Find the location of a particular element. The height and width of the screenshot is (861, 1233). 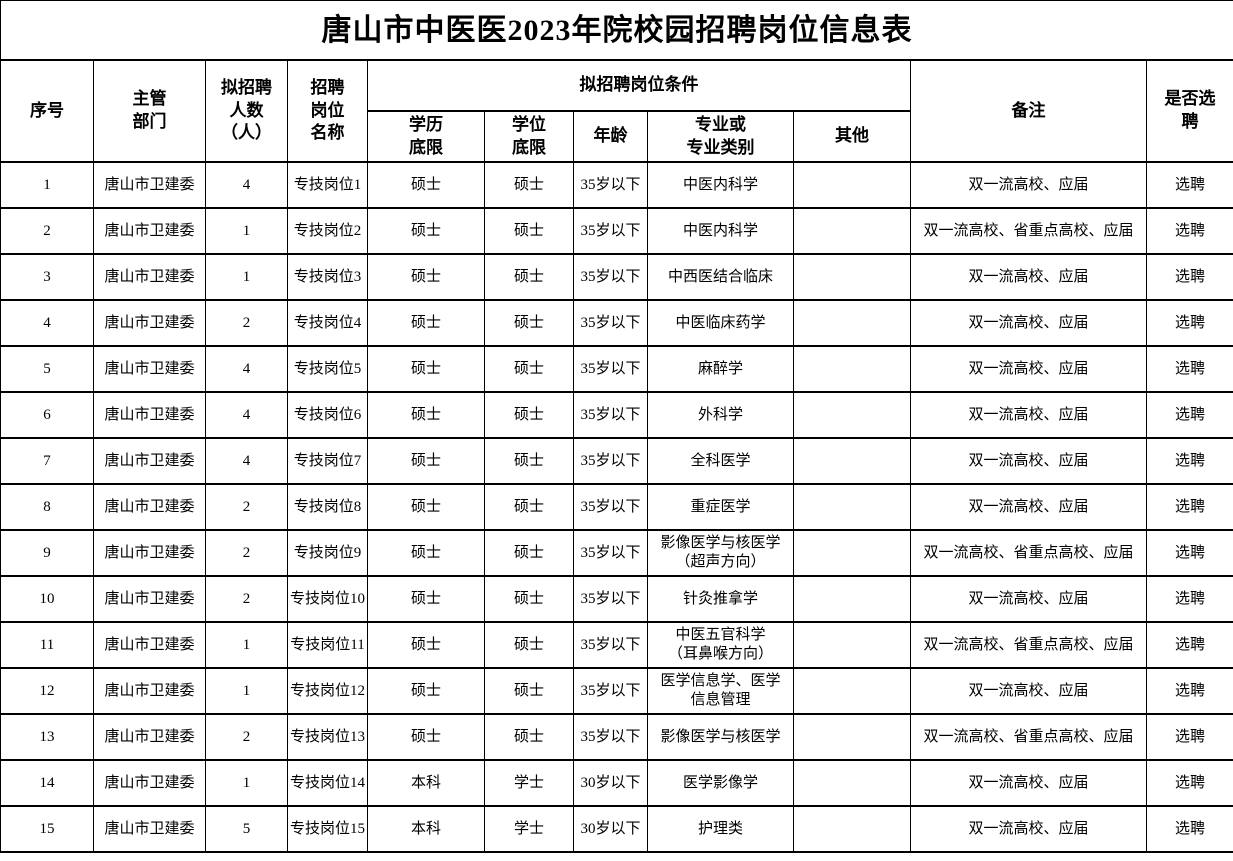

column-header-other: 其他 is located at coordinates (852, 136).